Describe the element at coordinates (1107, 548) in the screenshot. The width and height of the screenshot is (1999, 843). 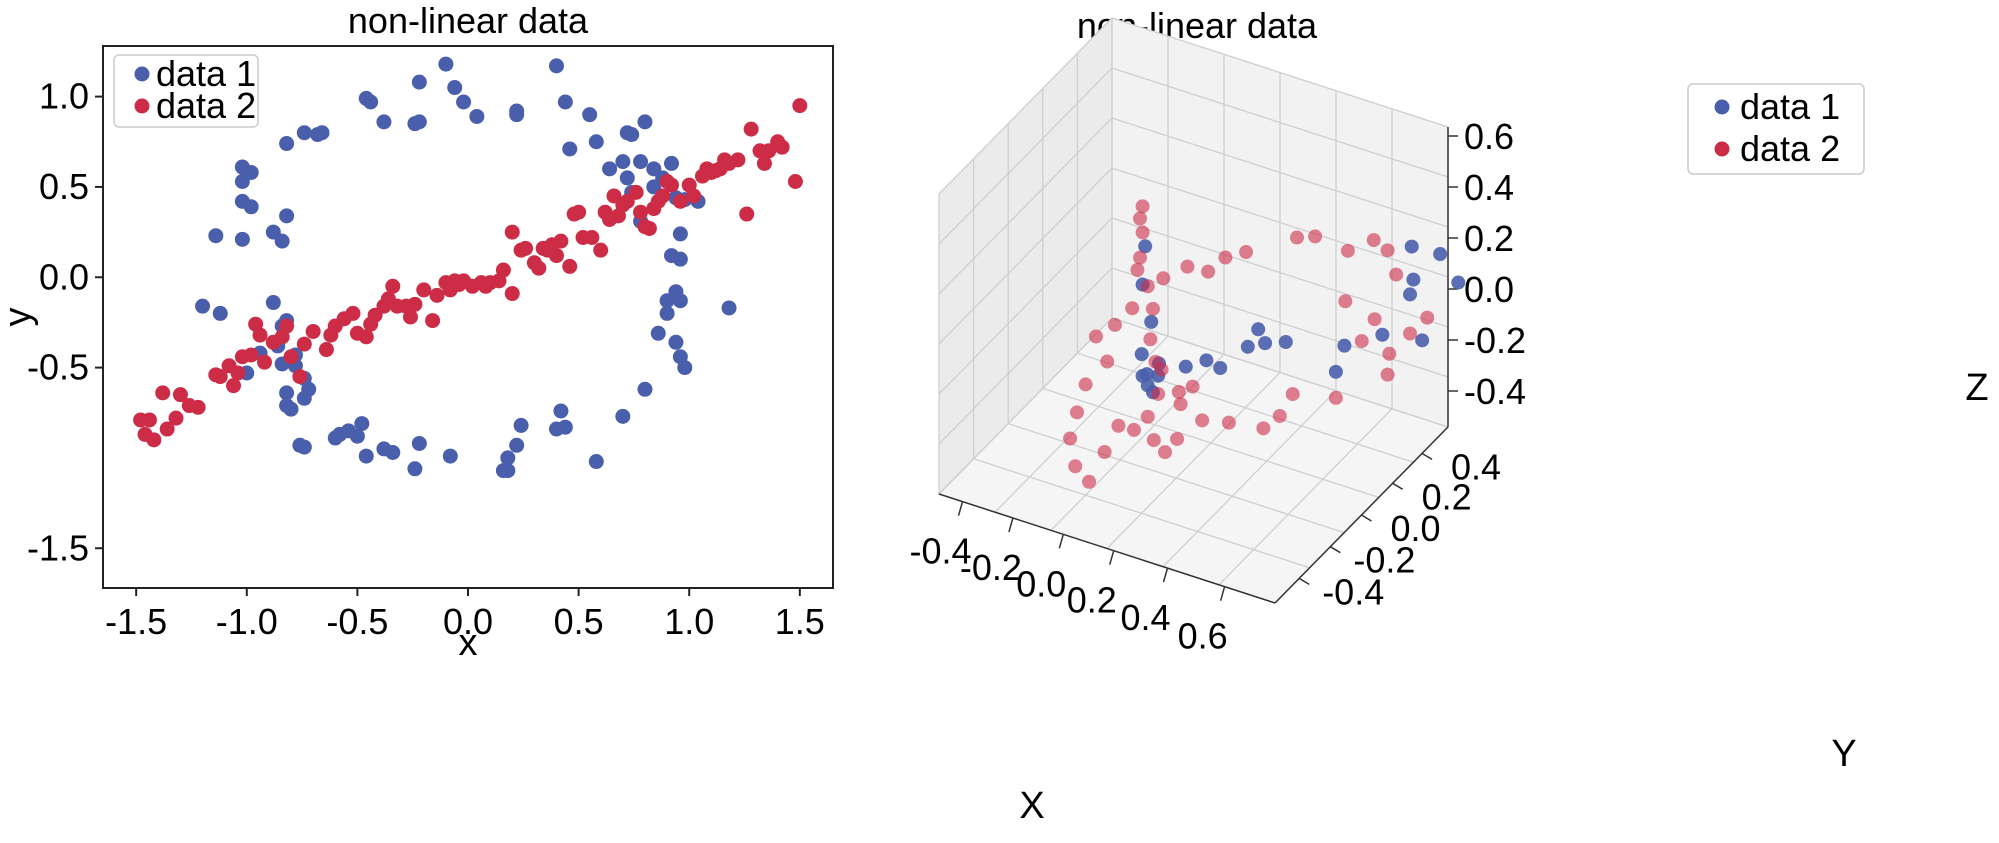
I see `x-axis-line` at that location.